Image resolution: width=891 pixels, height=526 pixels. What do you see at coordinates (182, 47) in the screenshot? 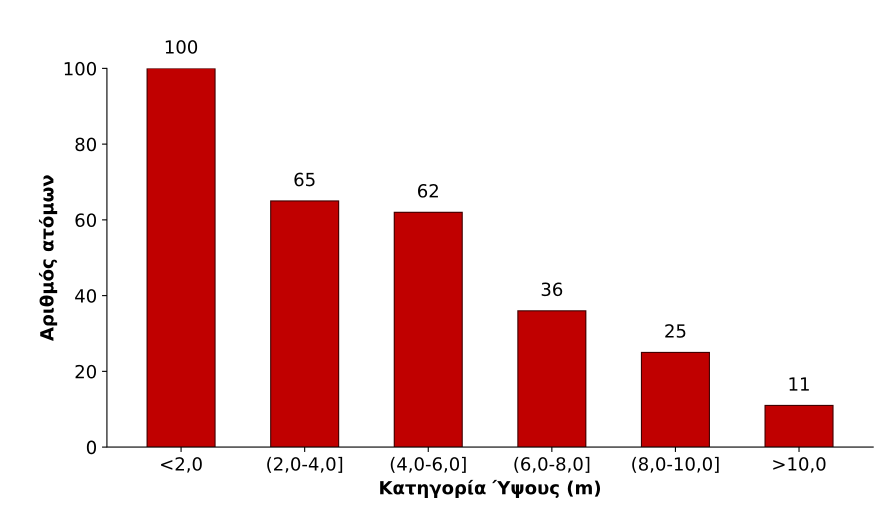
I see `data-label: 100` at bounding box center [182, 47].